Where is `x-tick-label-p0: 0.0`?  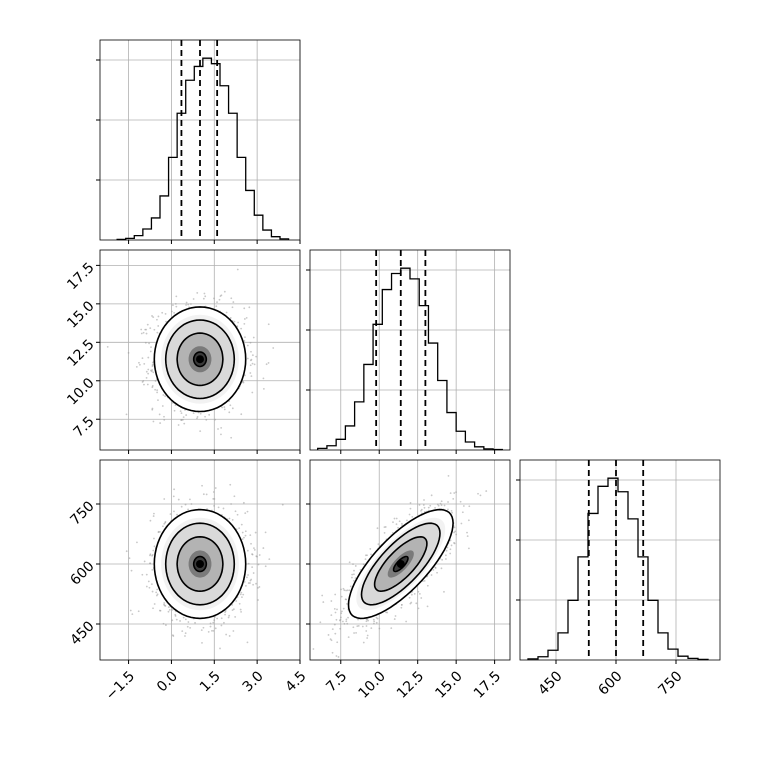
x-tick-label-p0: 0.0 is located at coordinates (167, 681).